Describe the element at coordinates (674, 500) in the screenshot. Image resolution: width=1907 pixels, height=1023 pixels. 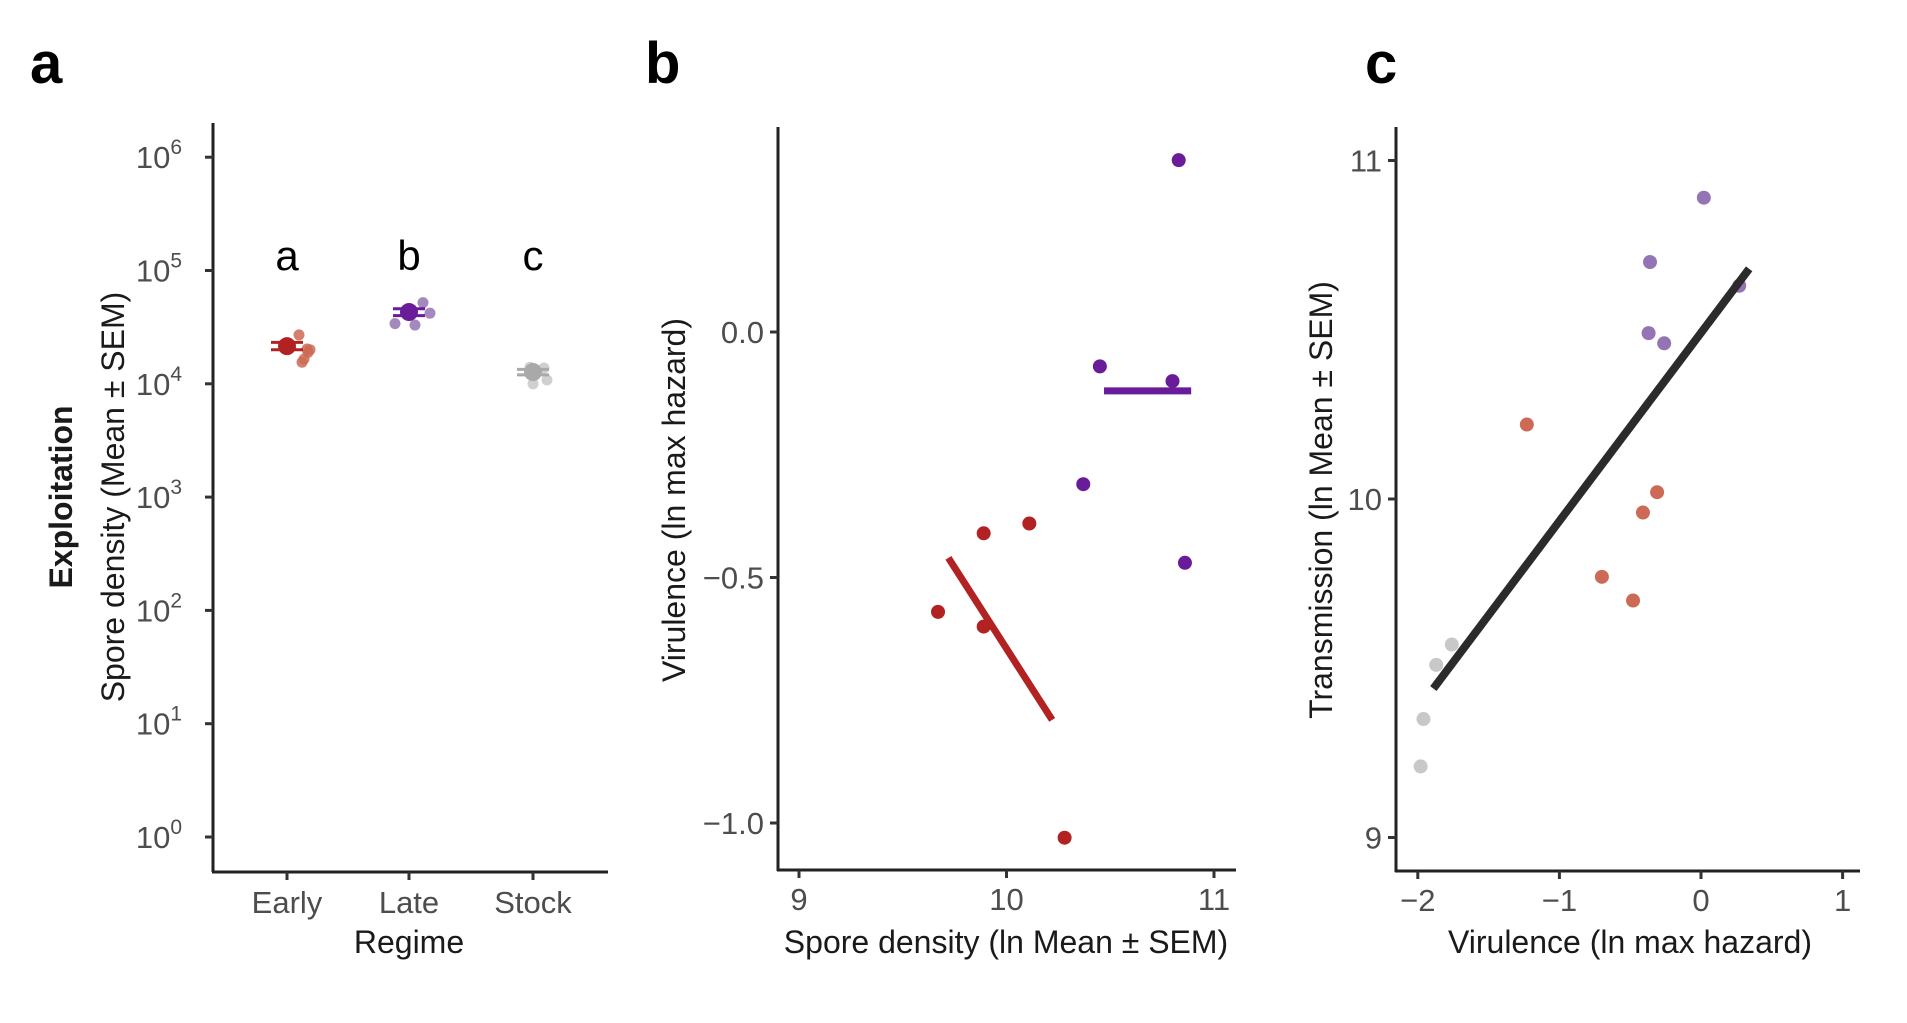
I see `panel-b-y-title: Virulence (ln max hazard)` at that location.